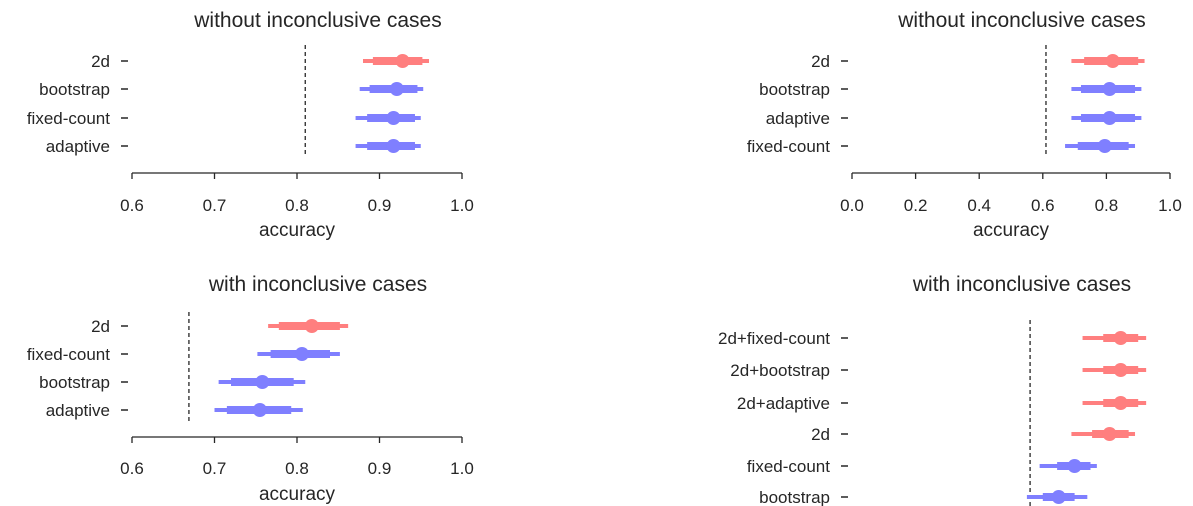 The image size is (1193, 506). I want to click on category-label: 2d+fixed-count, so click(774, 338).